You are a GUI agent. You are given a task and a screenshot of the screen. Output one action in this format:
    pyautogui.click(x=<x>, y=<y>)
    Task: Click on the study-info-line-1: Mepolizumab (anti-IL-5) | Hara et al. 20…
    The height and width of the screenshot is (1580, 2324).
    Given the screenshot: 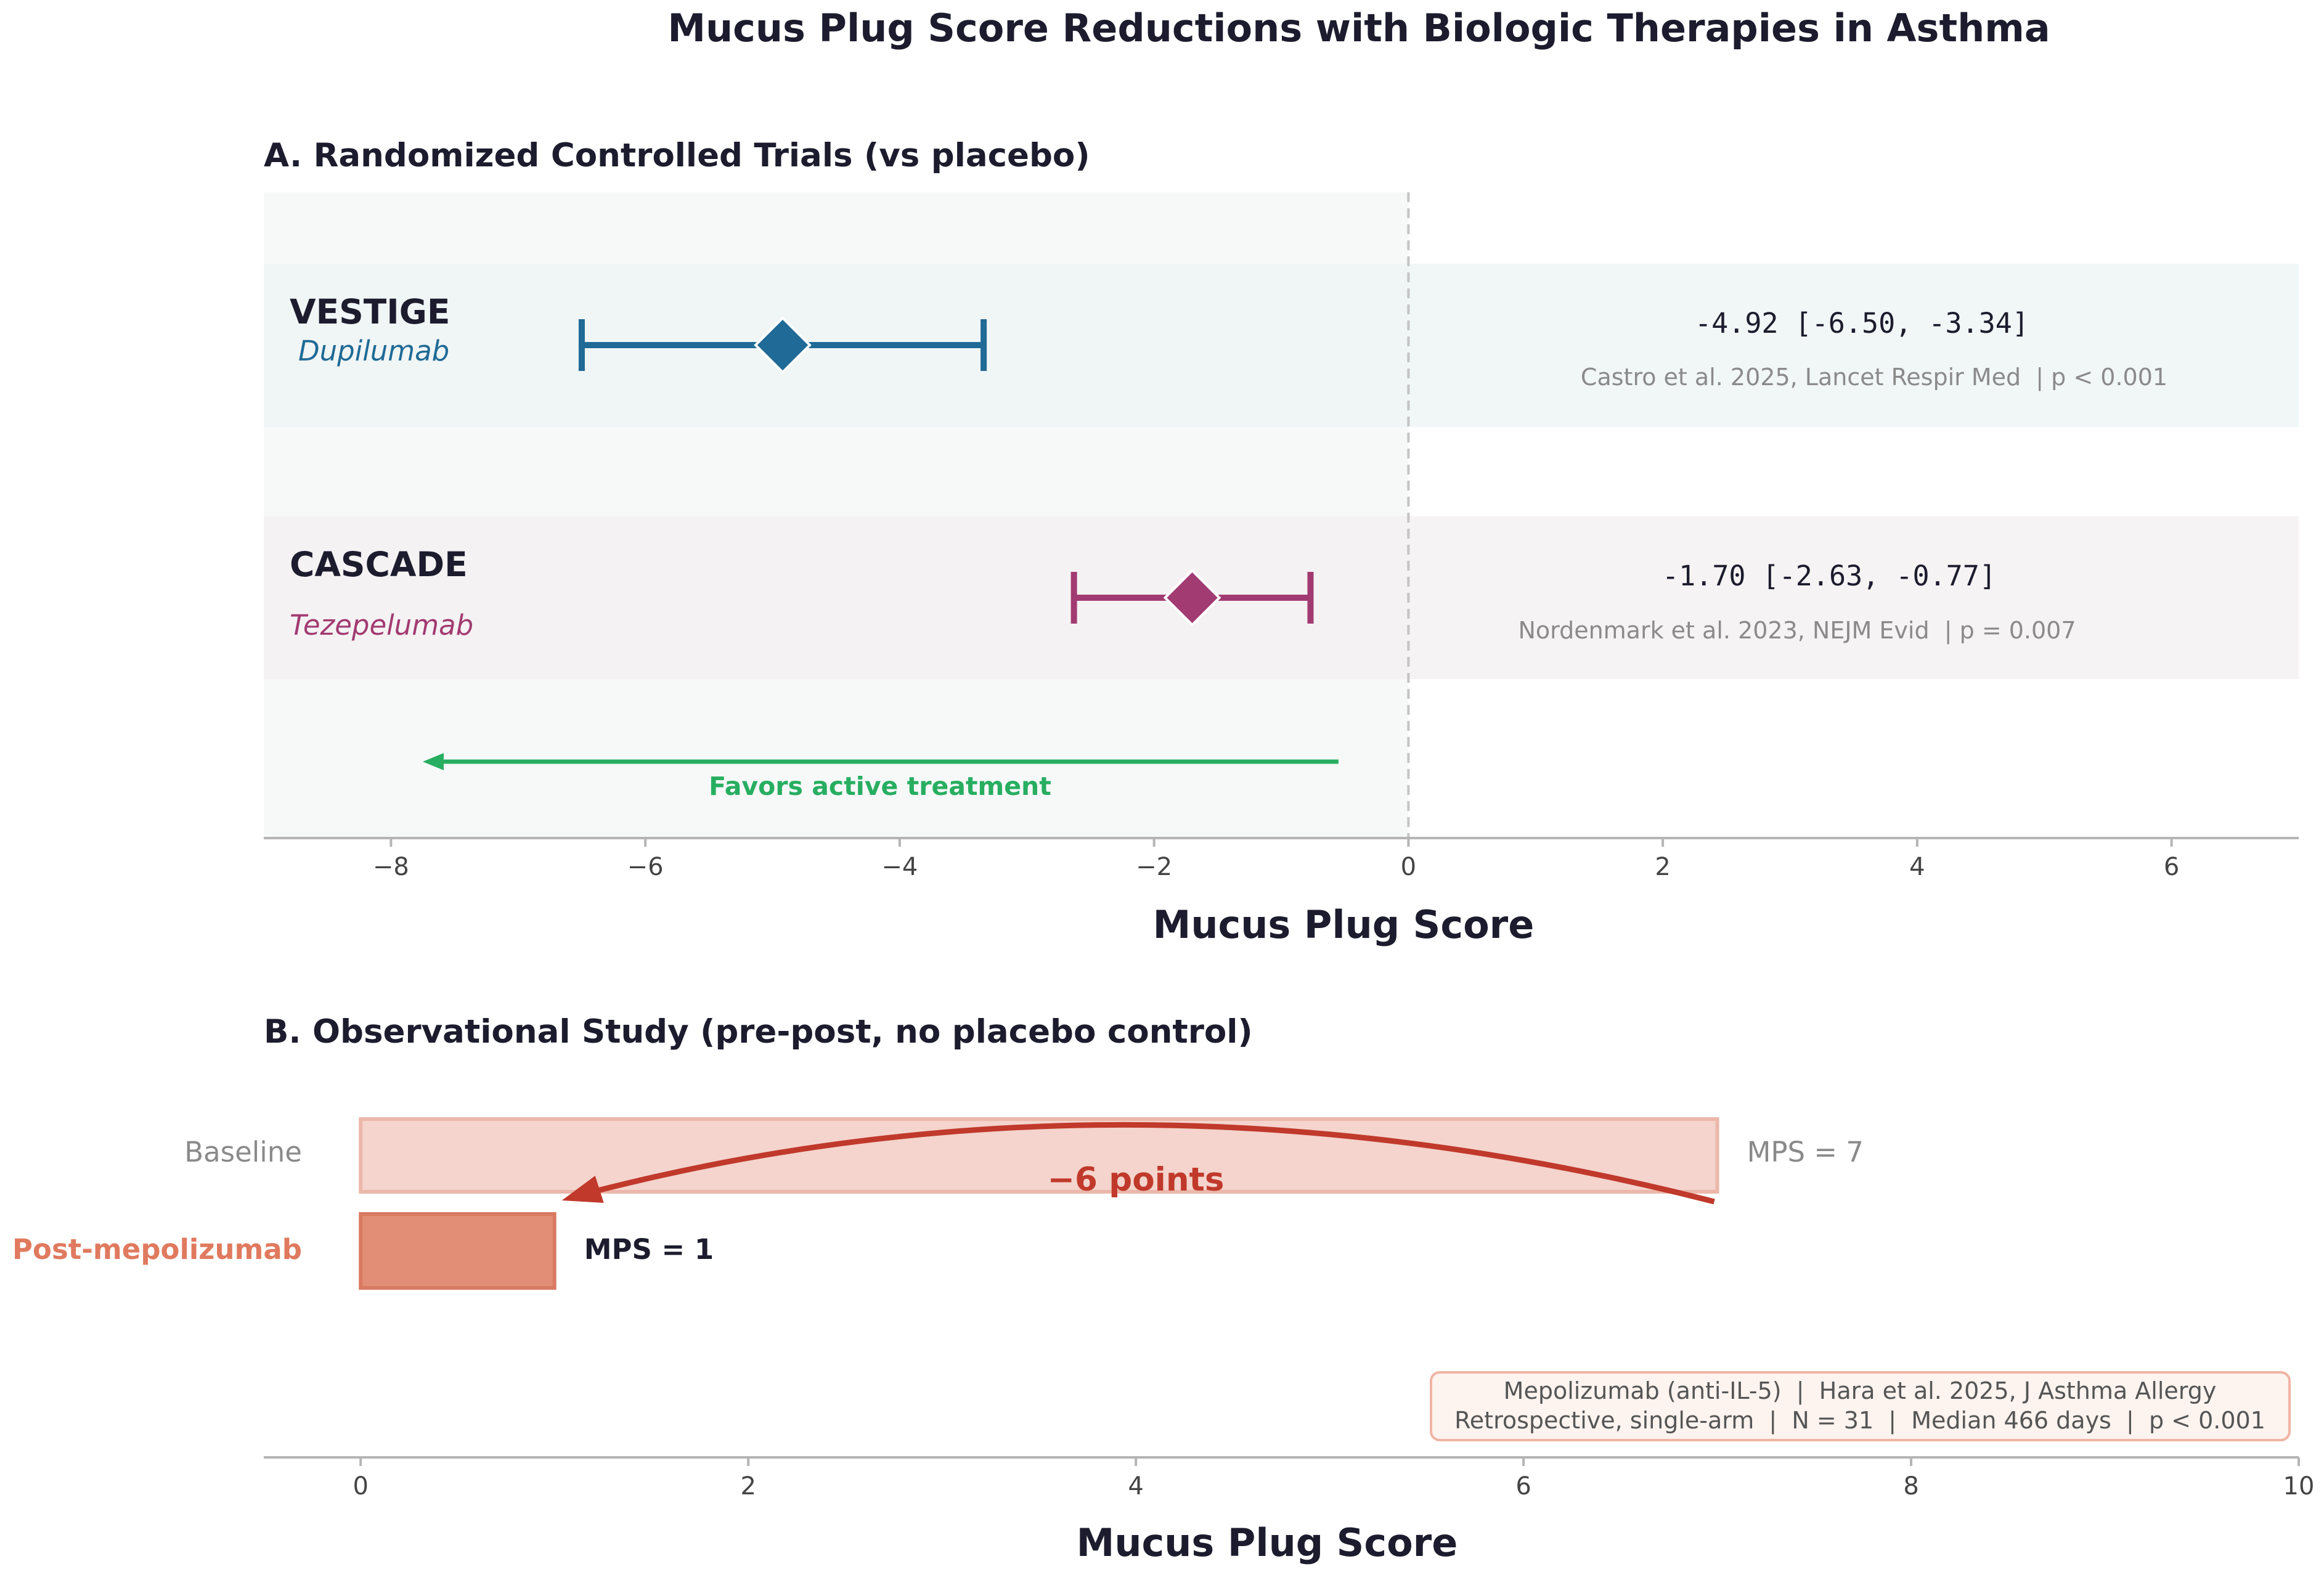 What is the action you would take?
    pyautogui.click(x=1860, y=1391)
    